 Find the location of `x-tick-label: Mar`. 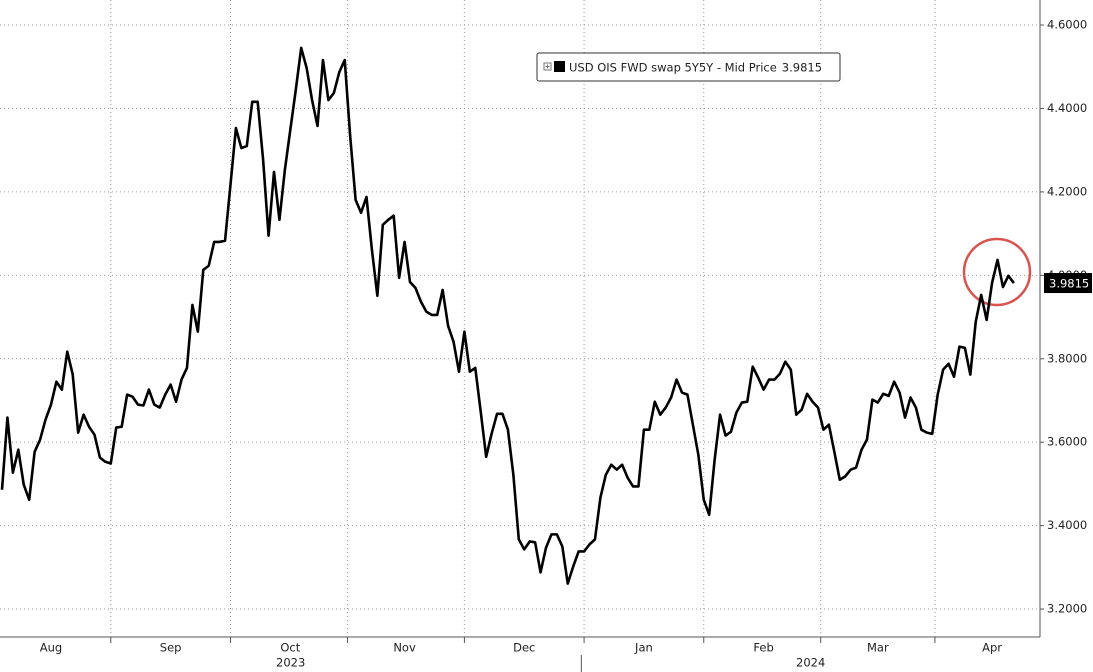

x-tick-label: Mar is located at coordinates (878, 648).